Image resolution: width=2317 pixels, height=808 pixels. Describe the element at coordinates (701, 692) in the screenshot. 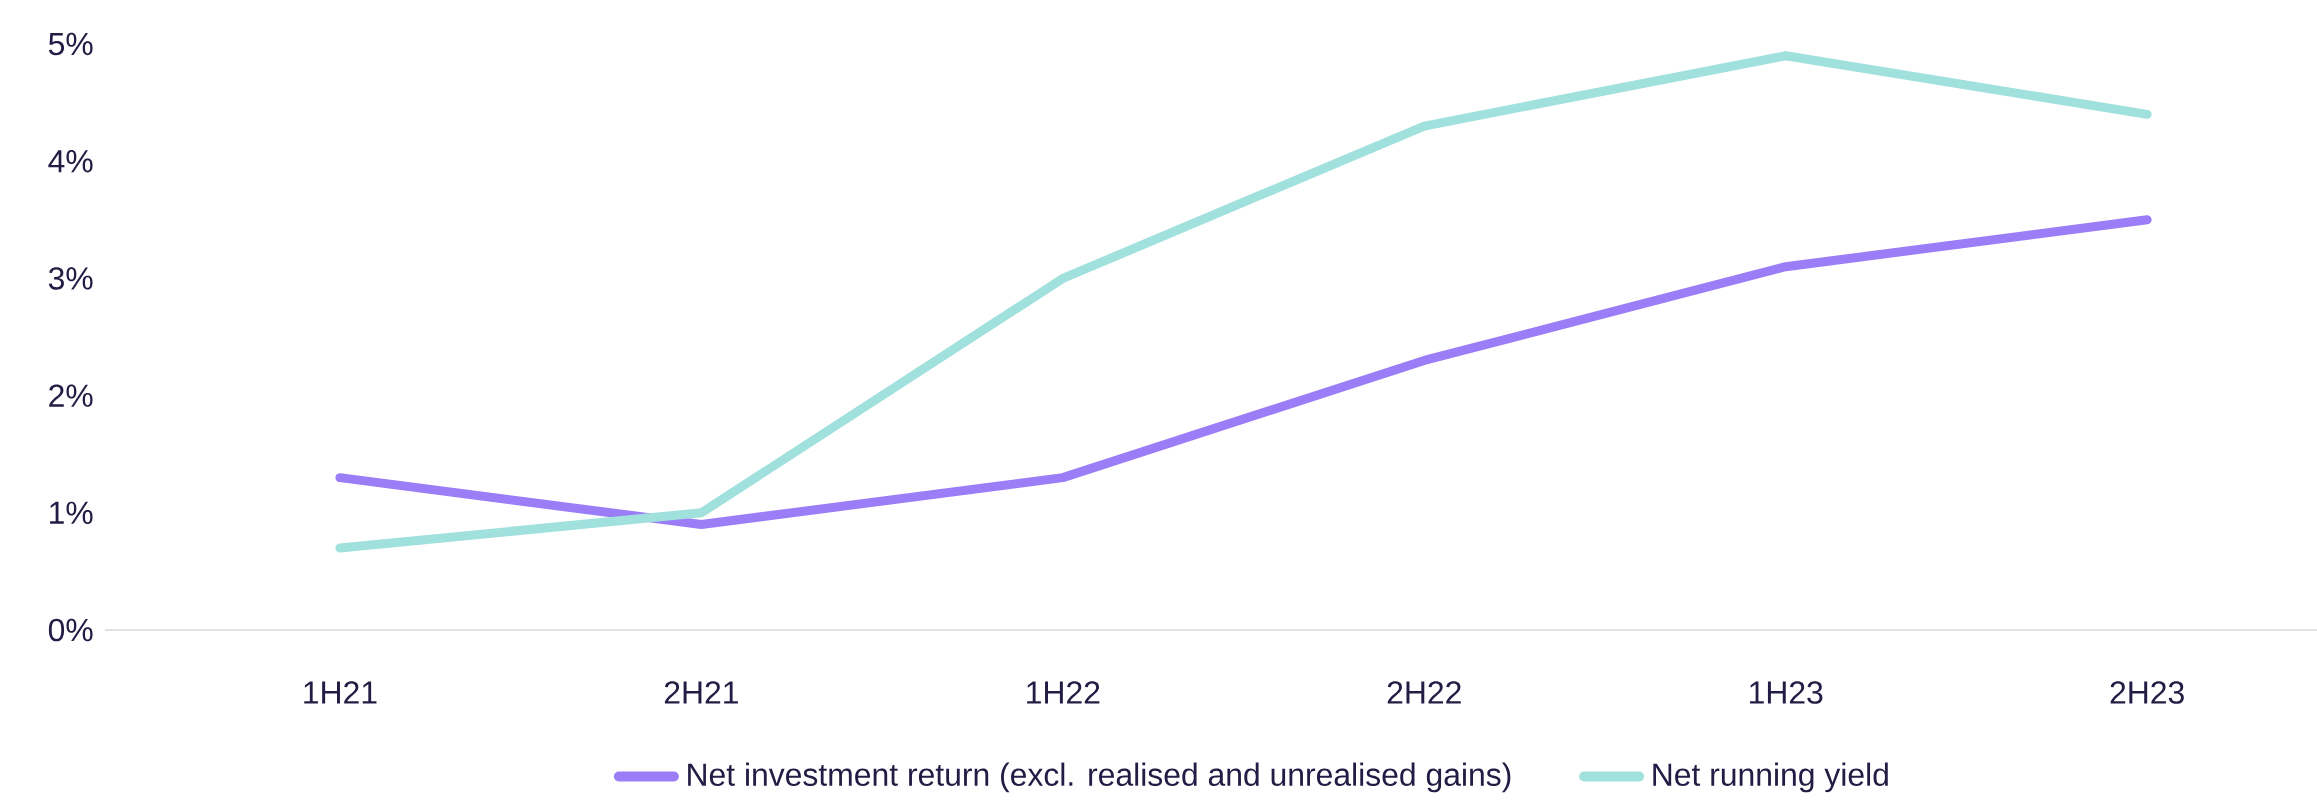

I see `x-tick-label: 2H21` at that location.